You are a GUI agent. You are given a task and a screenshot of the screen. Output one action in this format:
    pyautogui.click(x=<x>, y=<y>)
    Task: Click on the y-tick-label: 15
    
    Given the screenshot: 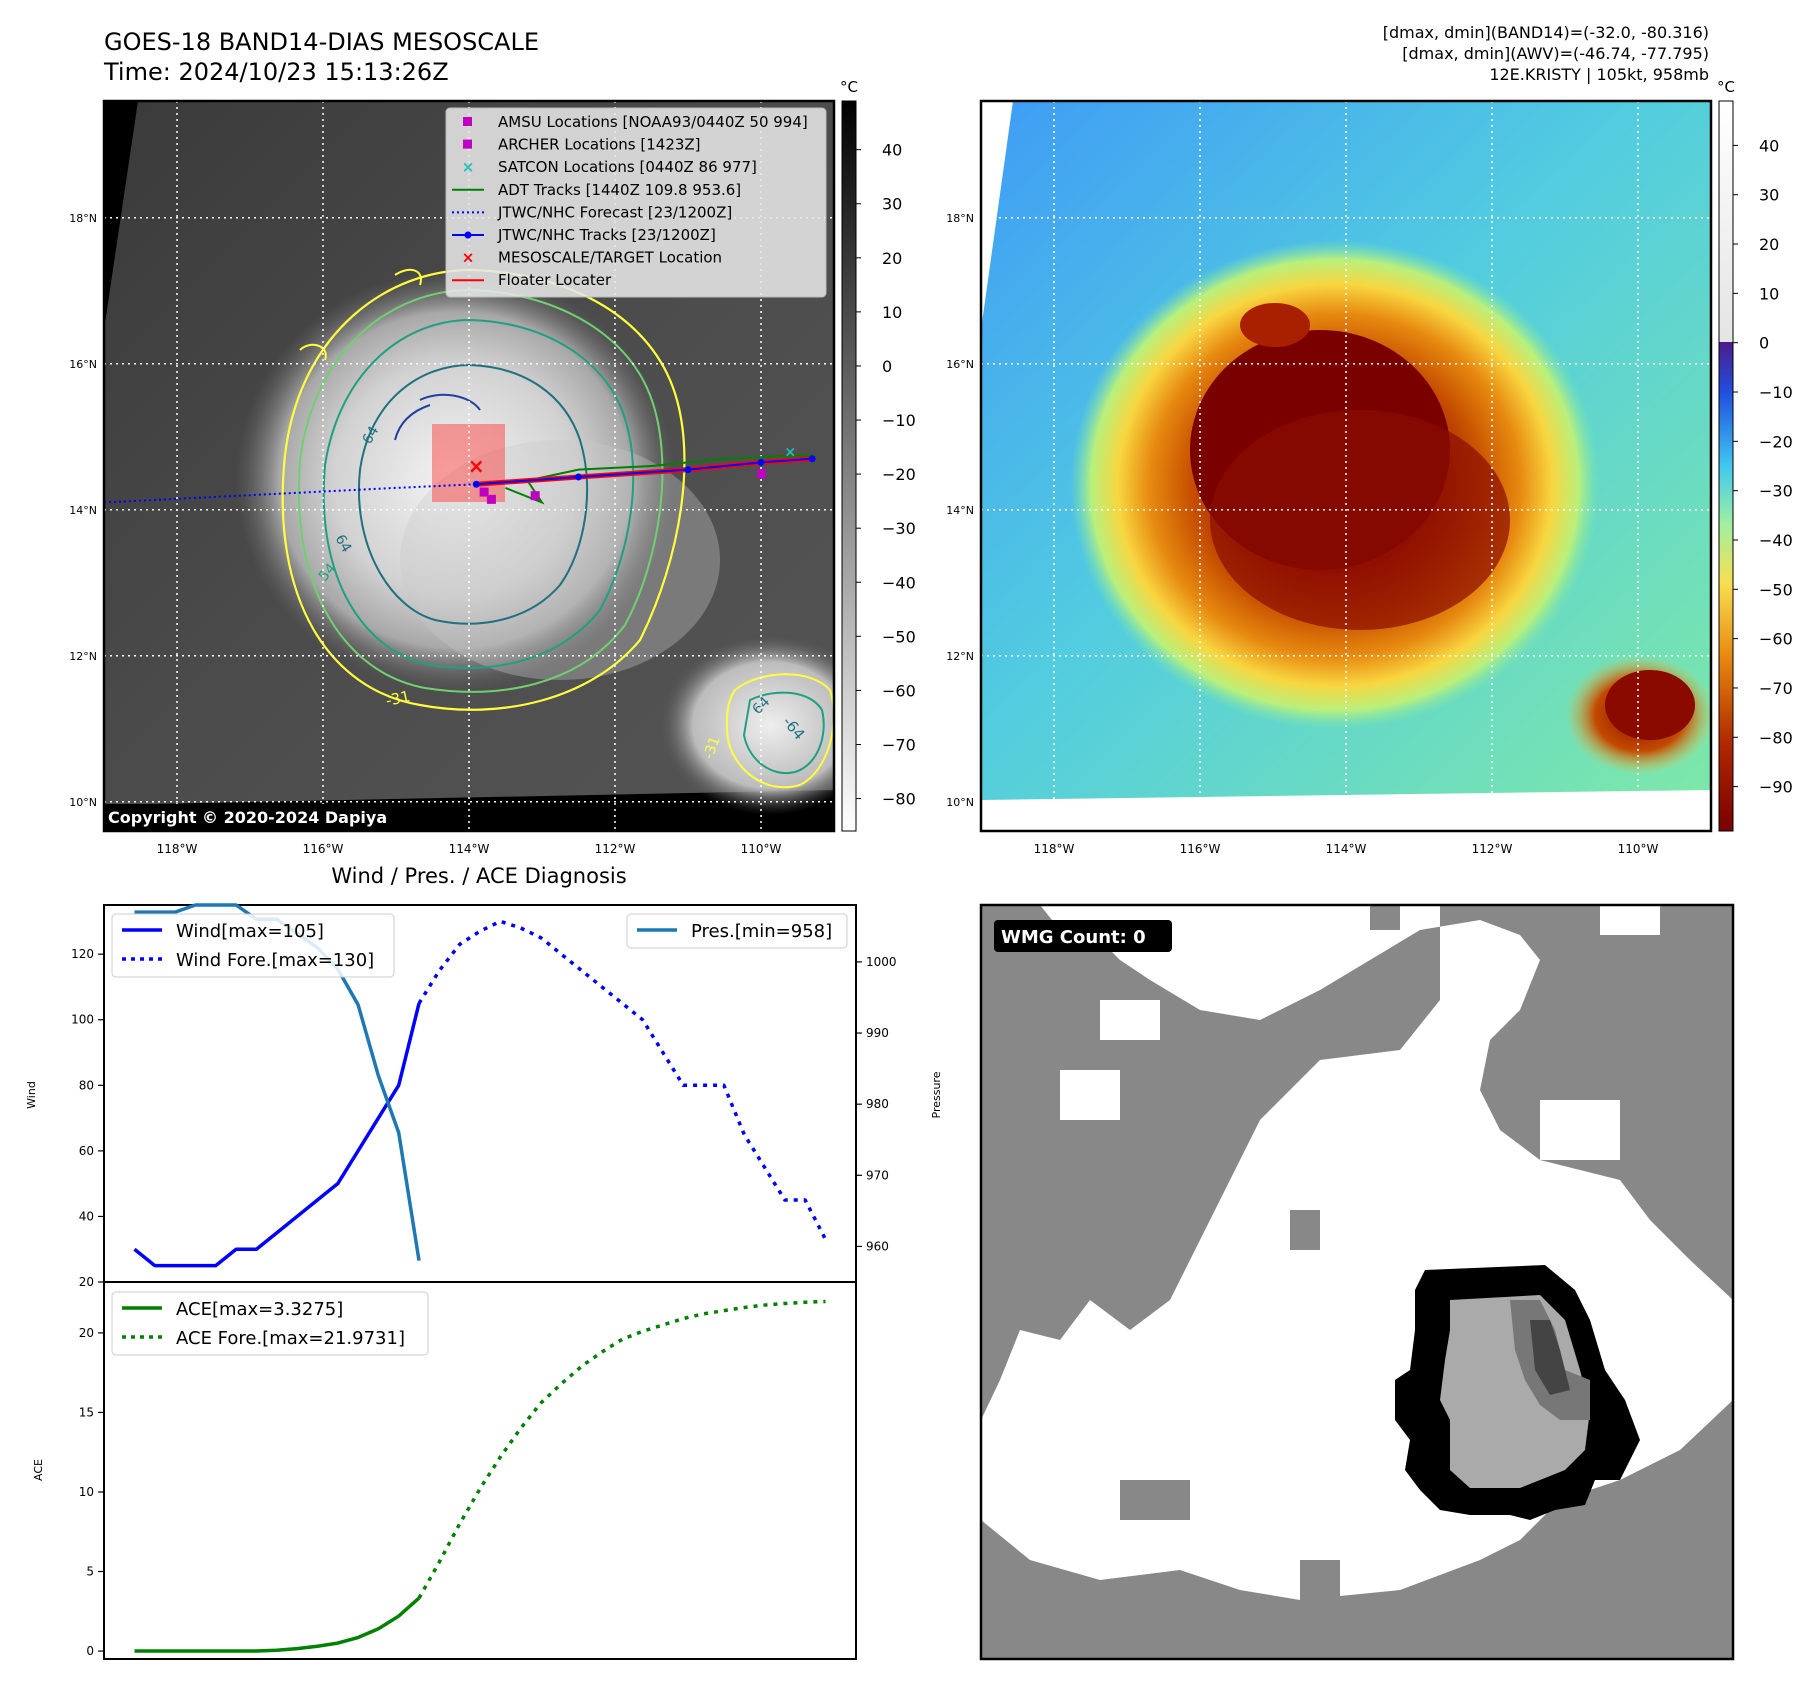 What is the action you would take?
    pyautogui.click(x=86, y=1412)
    